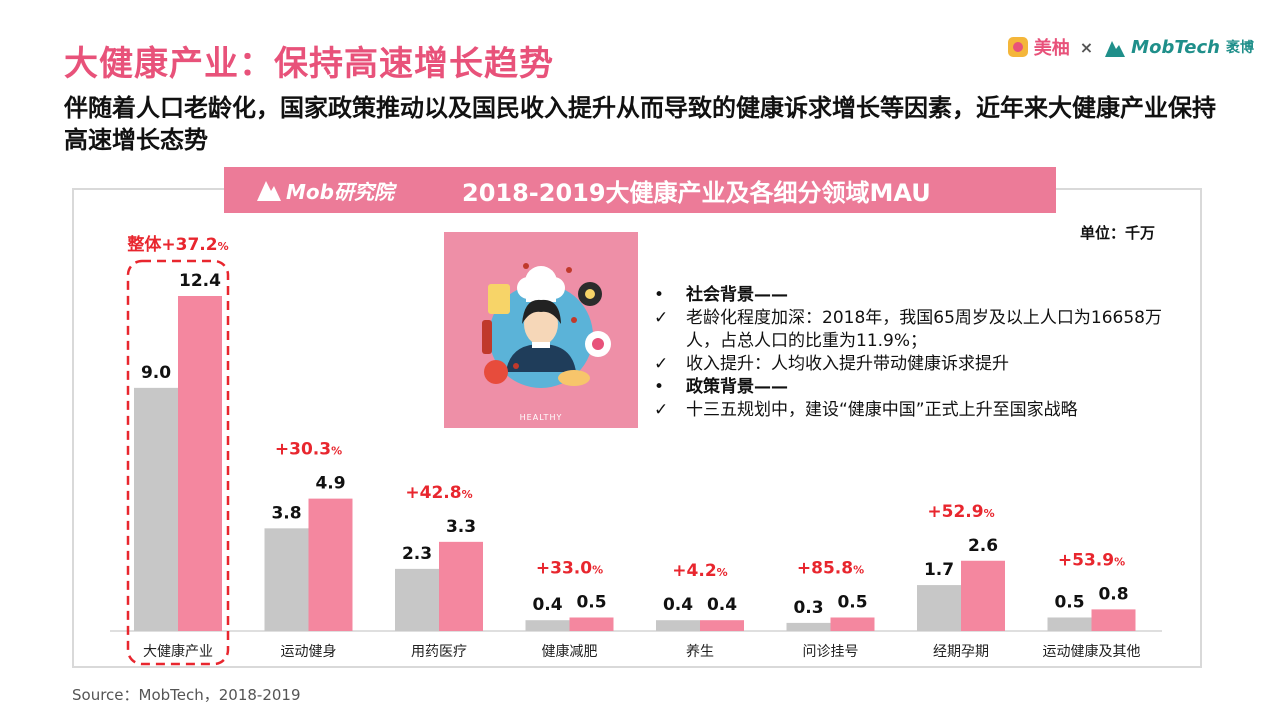 This screenshot has width=1280, height=720. Describe the element at coordinates (960, 512) in the screenshot. I see `growth-label: +52.9%` at that location.